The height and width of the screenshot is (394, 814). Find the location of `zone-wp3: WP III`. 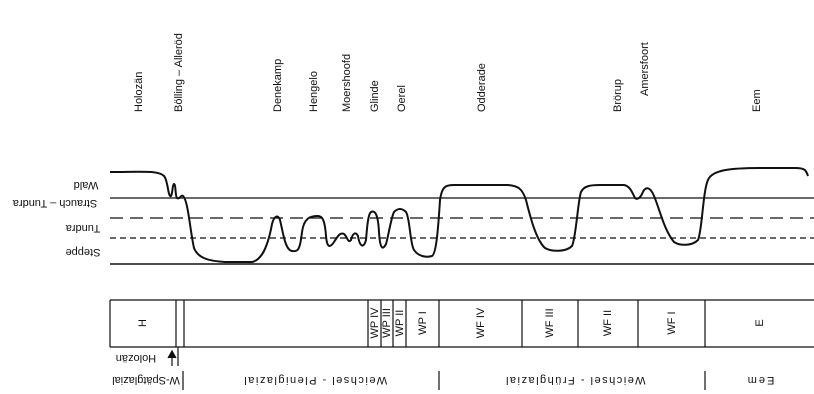

zone-wp3: WP III is located at coordinates (387, 323).